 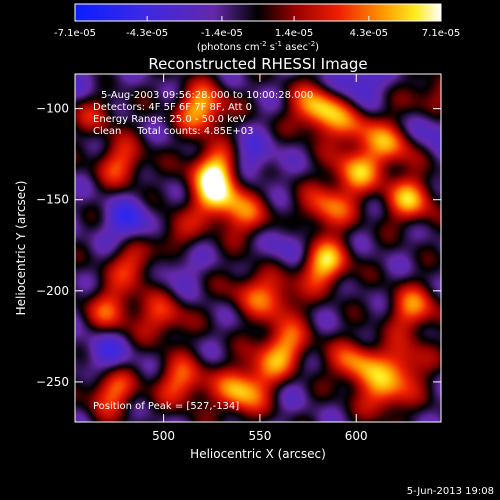 What do you see at coordinates (258, 46) in the screenshot?
I see `colorbar-unit-label: (photons cm-2 s-1 asec-2)` at bounding box center [258, 46].